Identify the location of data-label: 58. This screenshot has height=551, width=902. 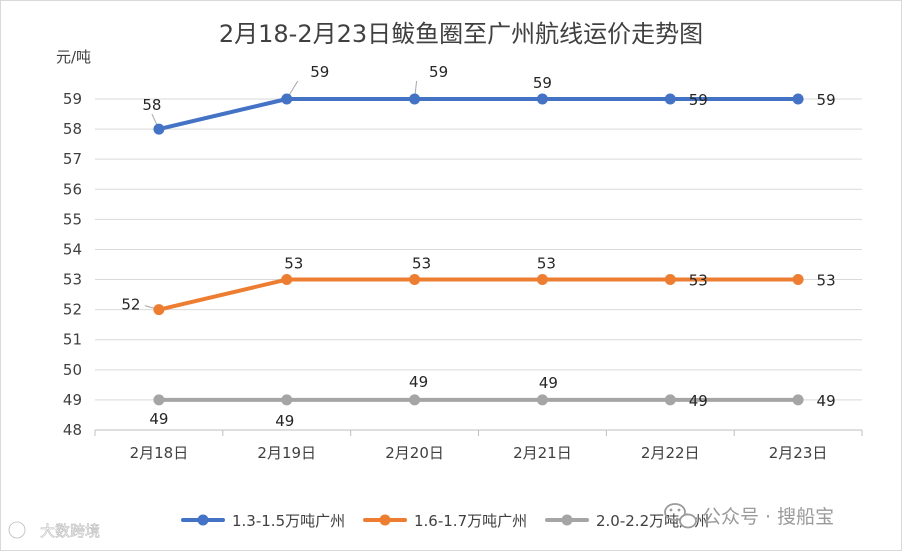
(151, 105).